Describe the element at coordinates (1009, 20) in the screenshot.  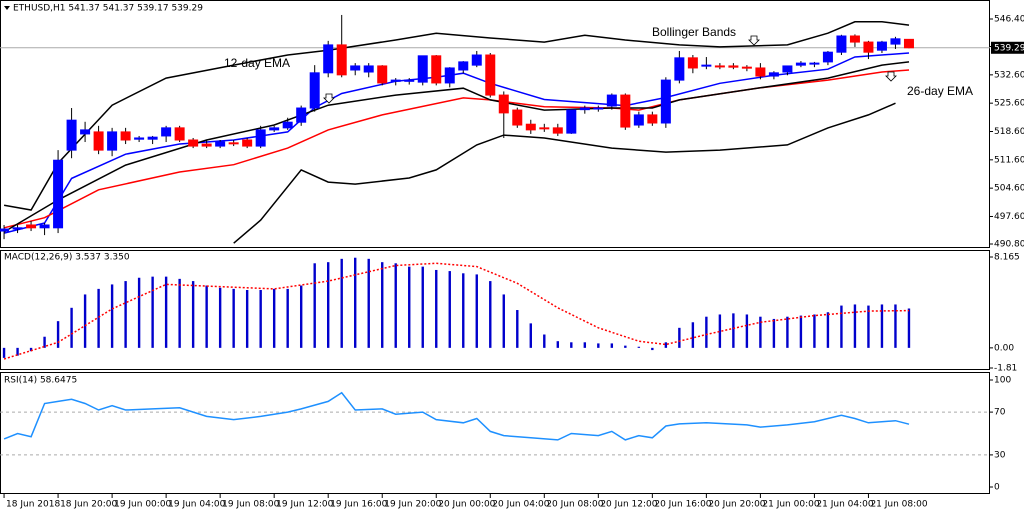
I see `y-tick-label: 546.40` at that location.